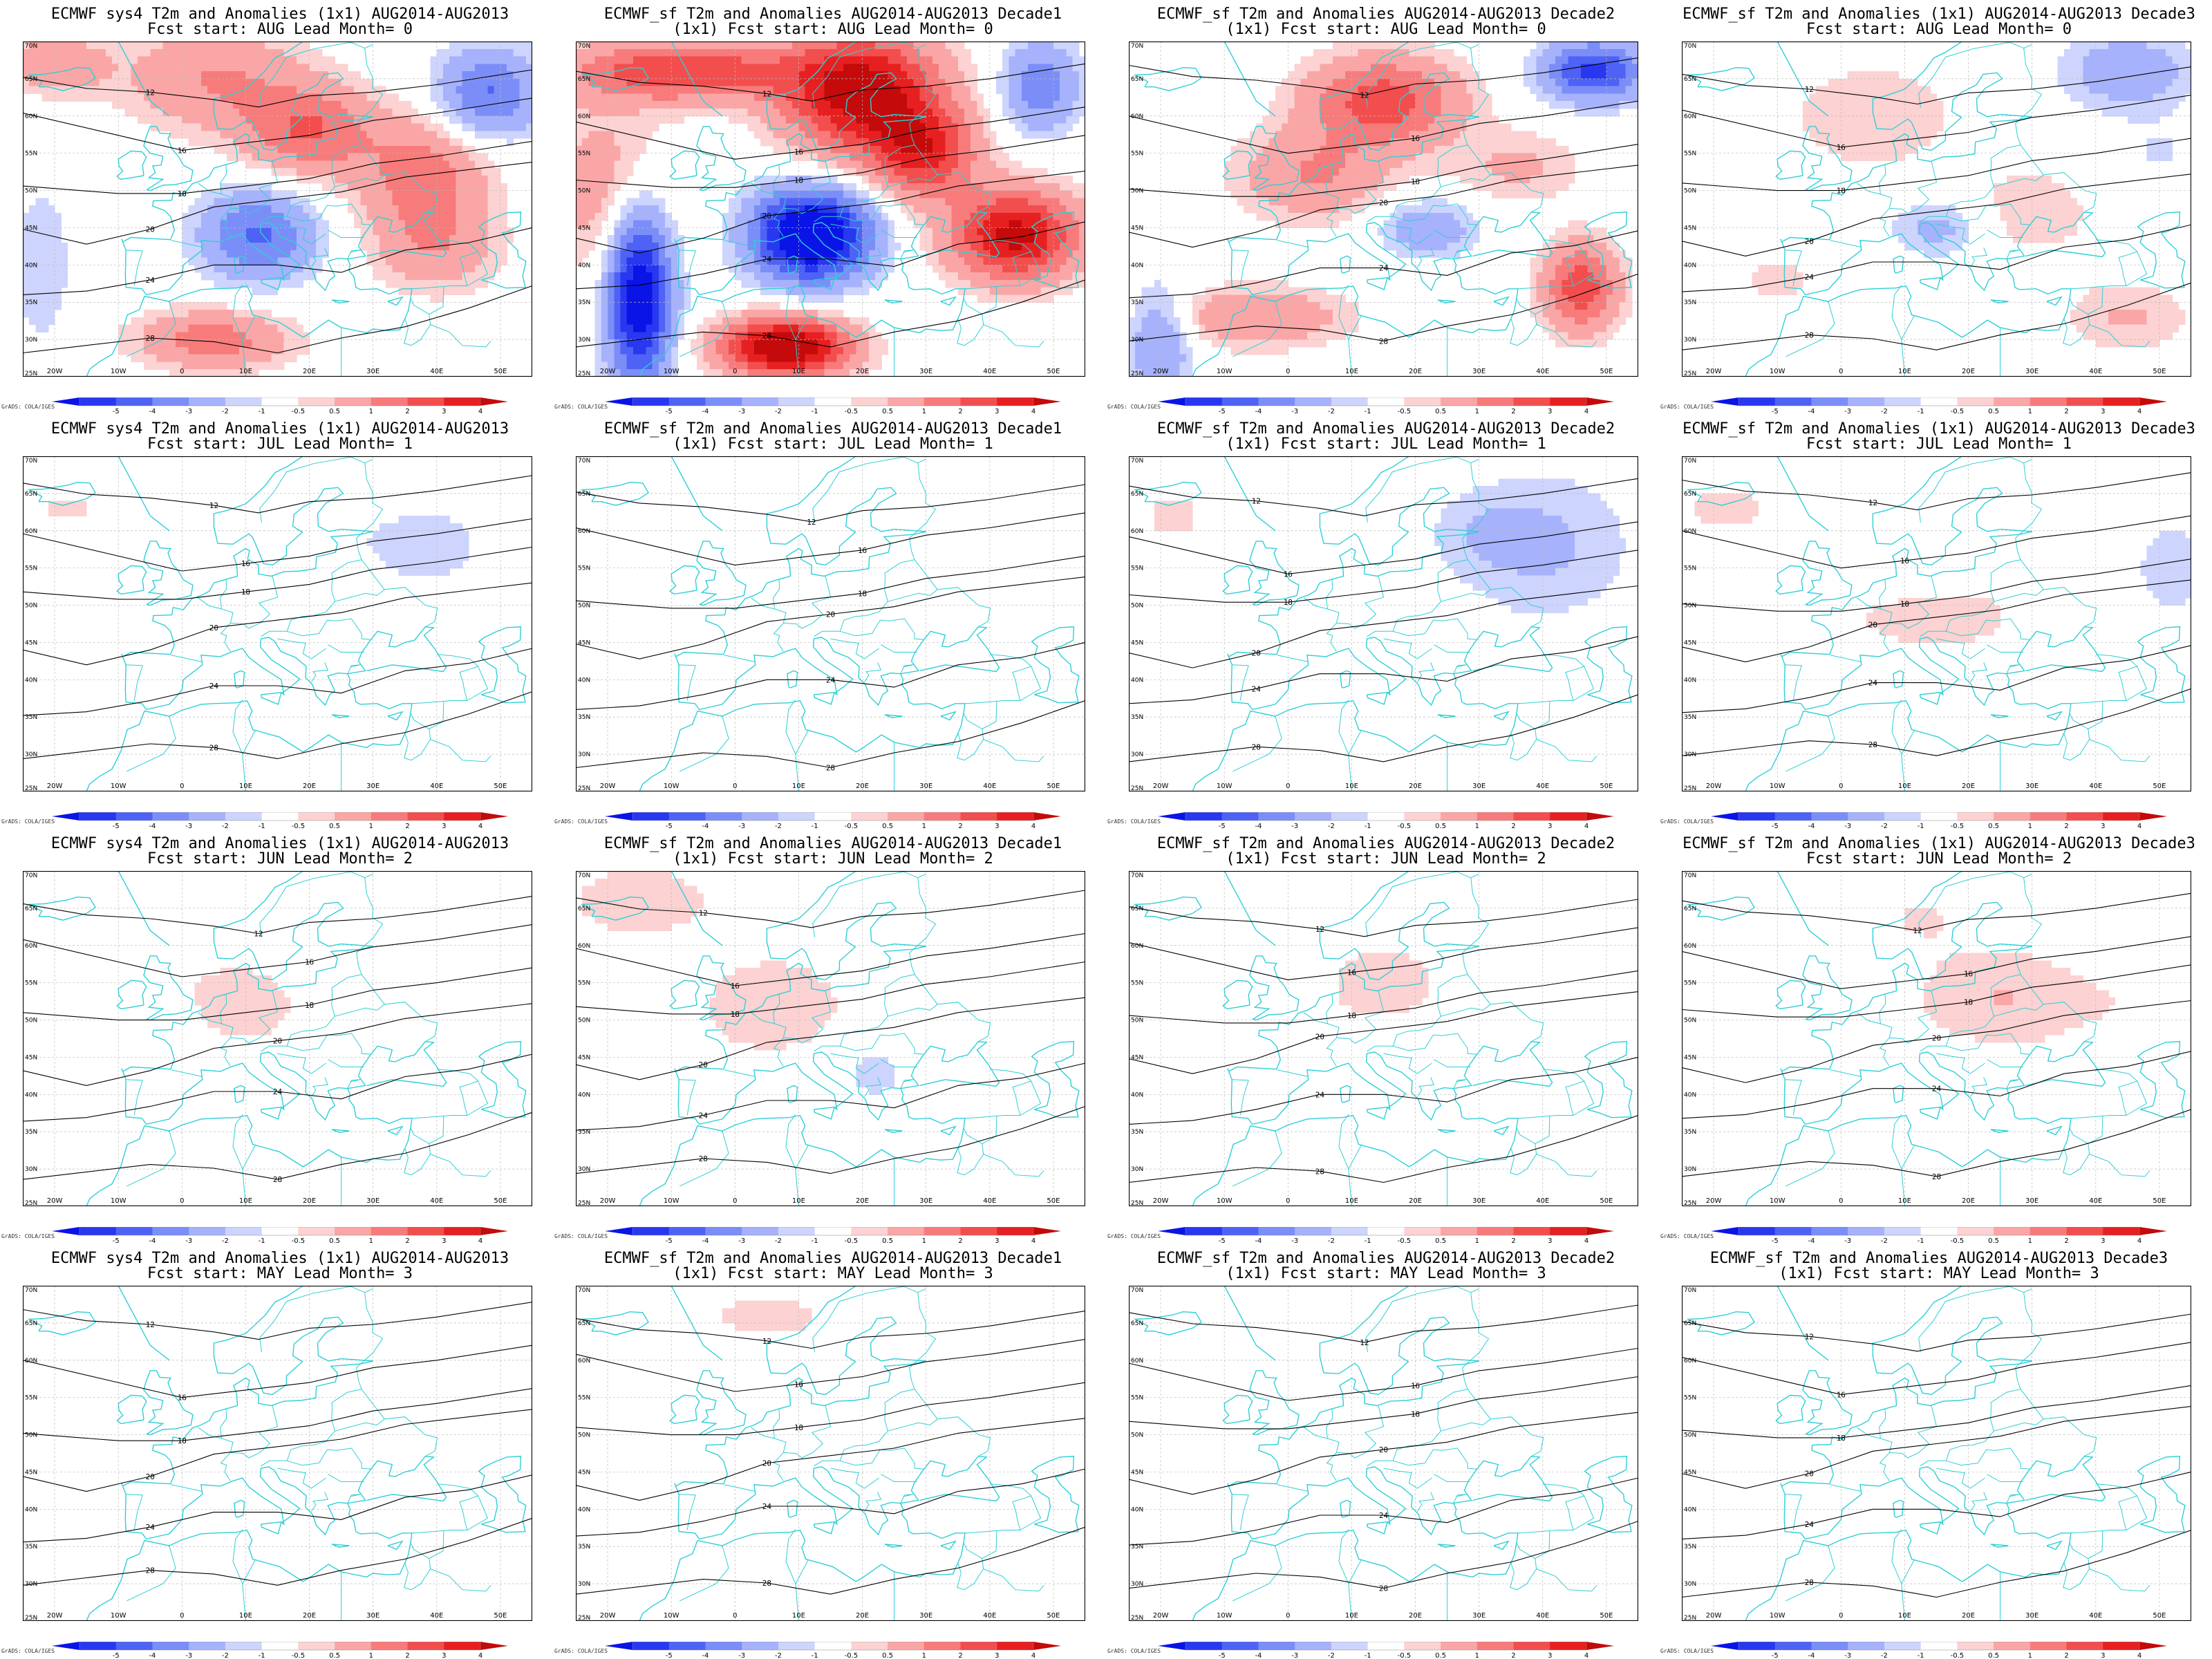 This screenshot has height=1659, width=2212. I want to click on borders, so click(1414, 1453).